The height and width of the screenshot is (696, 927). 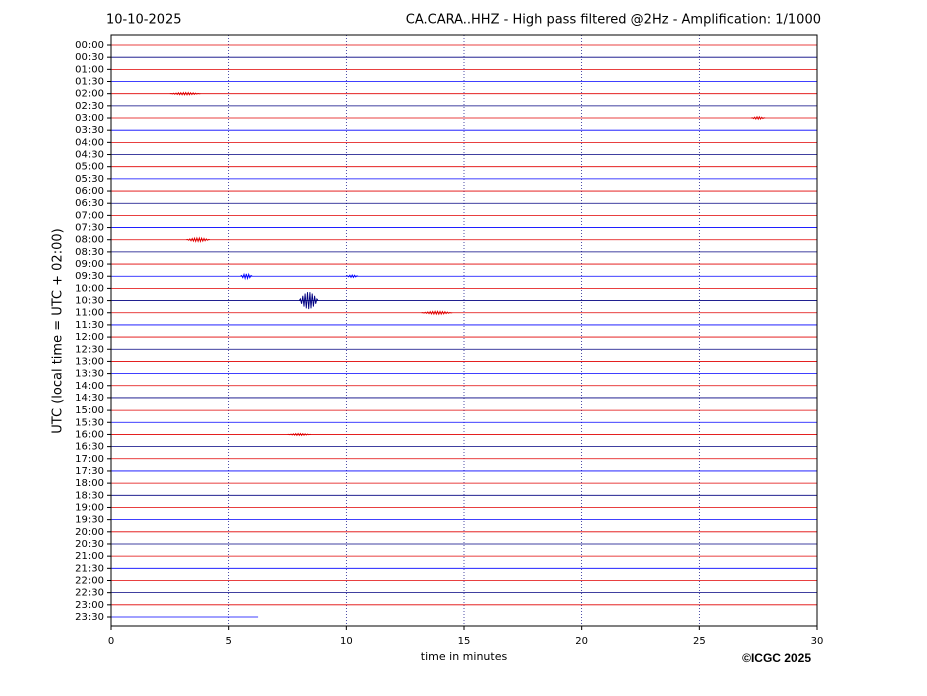 What do you see at coordinates (89, 94) in the screenshot?
I see `y-tick-label: 02:00` at bounding box center [89, 94].